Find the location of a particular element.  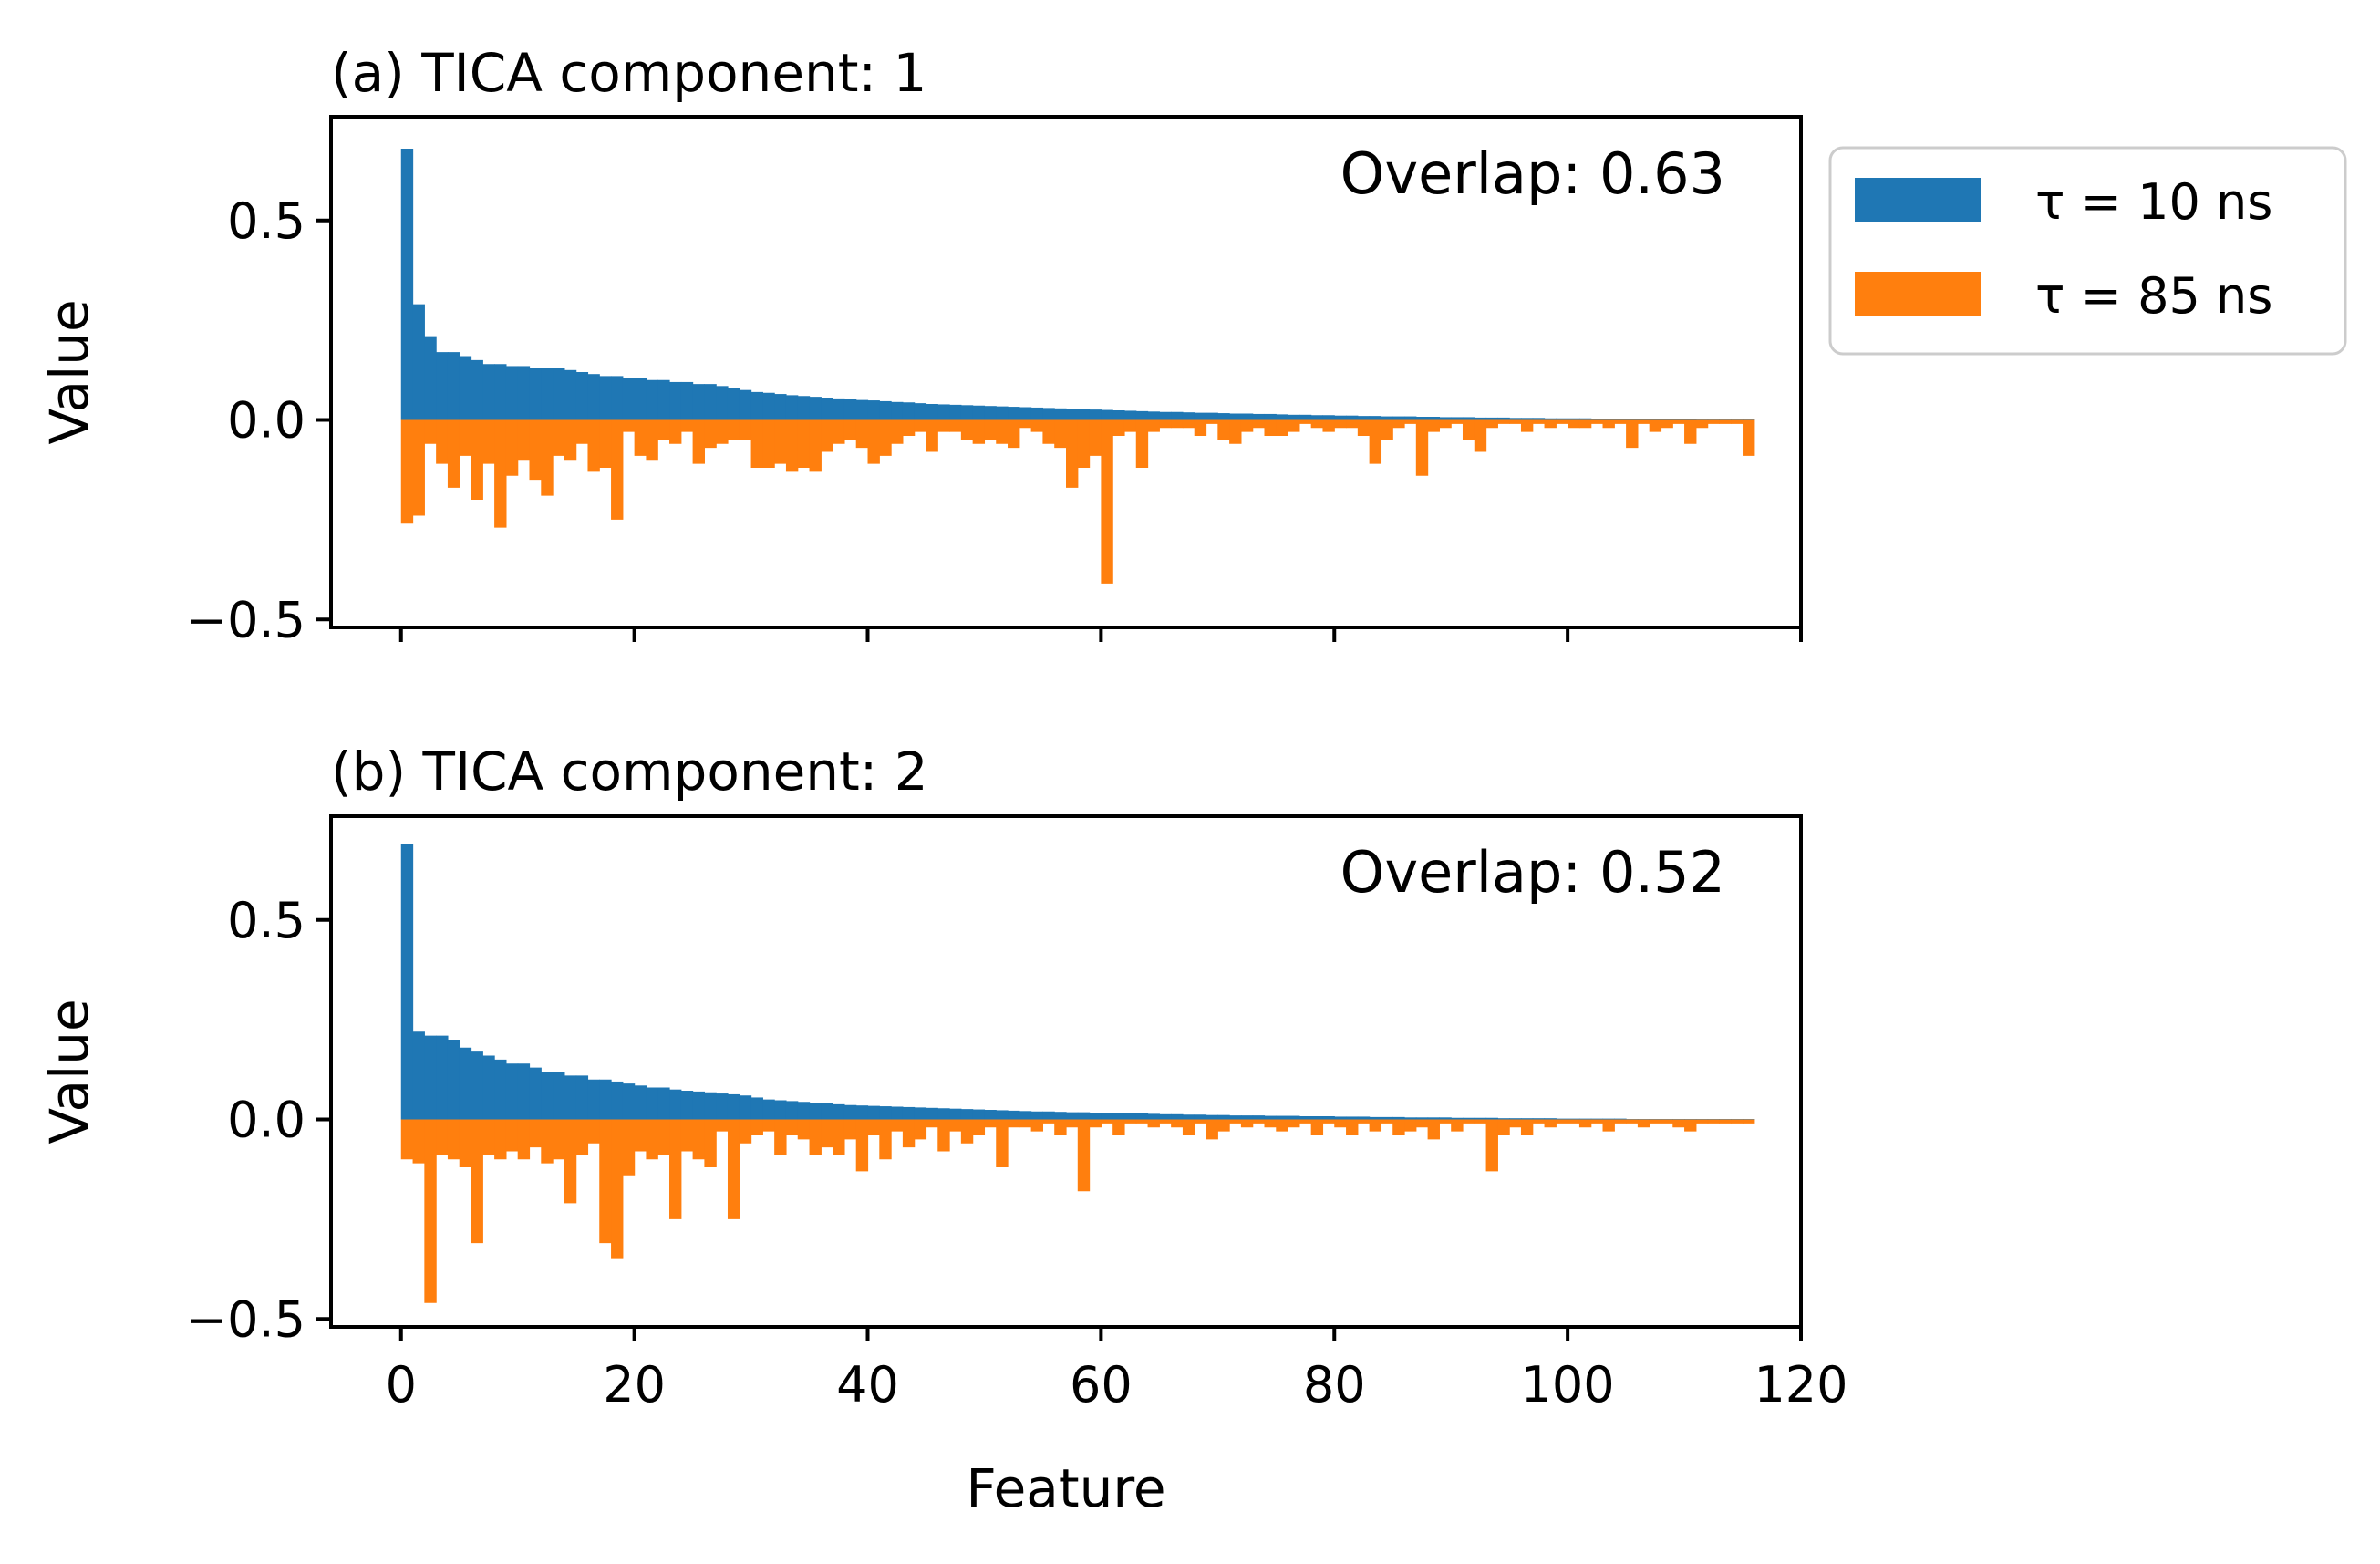

panel-a-overlap-annotation: Overlap: 0.63 is located at coordinates (1533, 173).